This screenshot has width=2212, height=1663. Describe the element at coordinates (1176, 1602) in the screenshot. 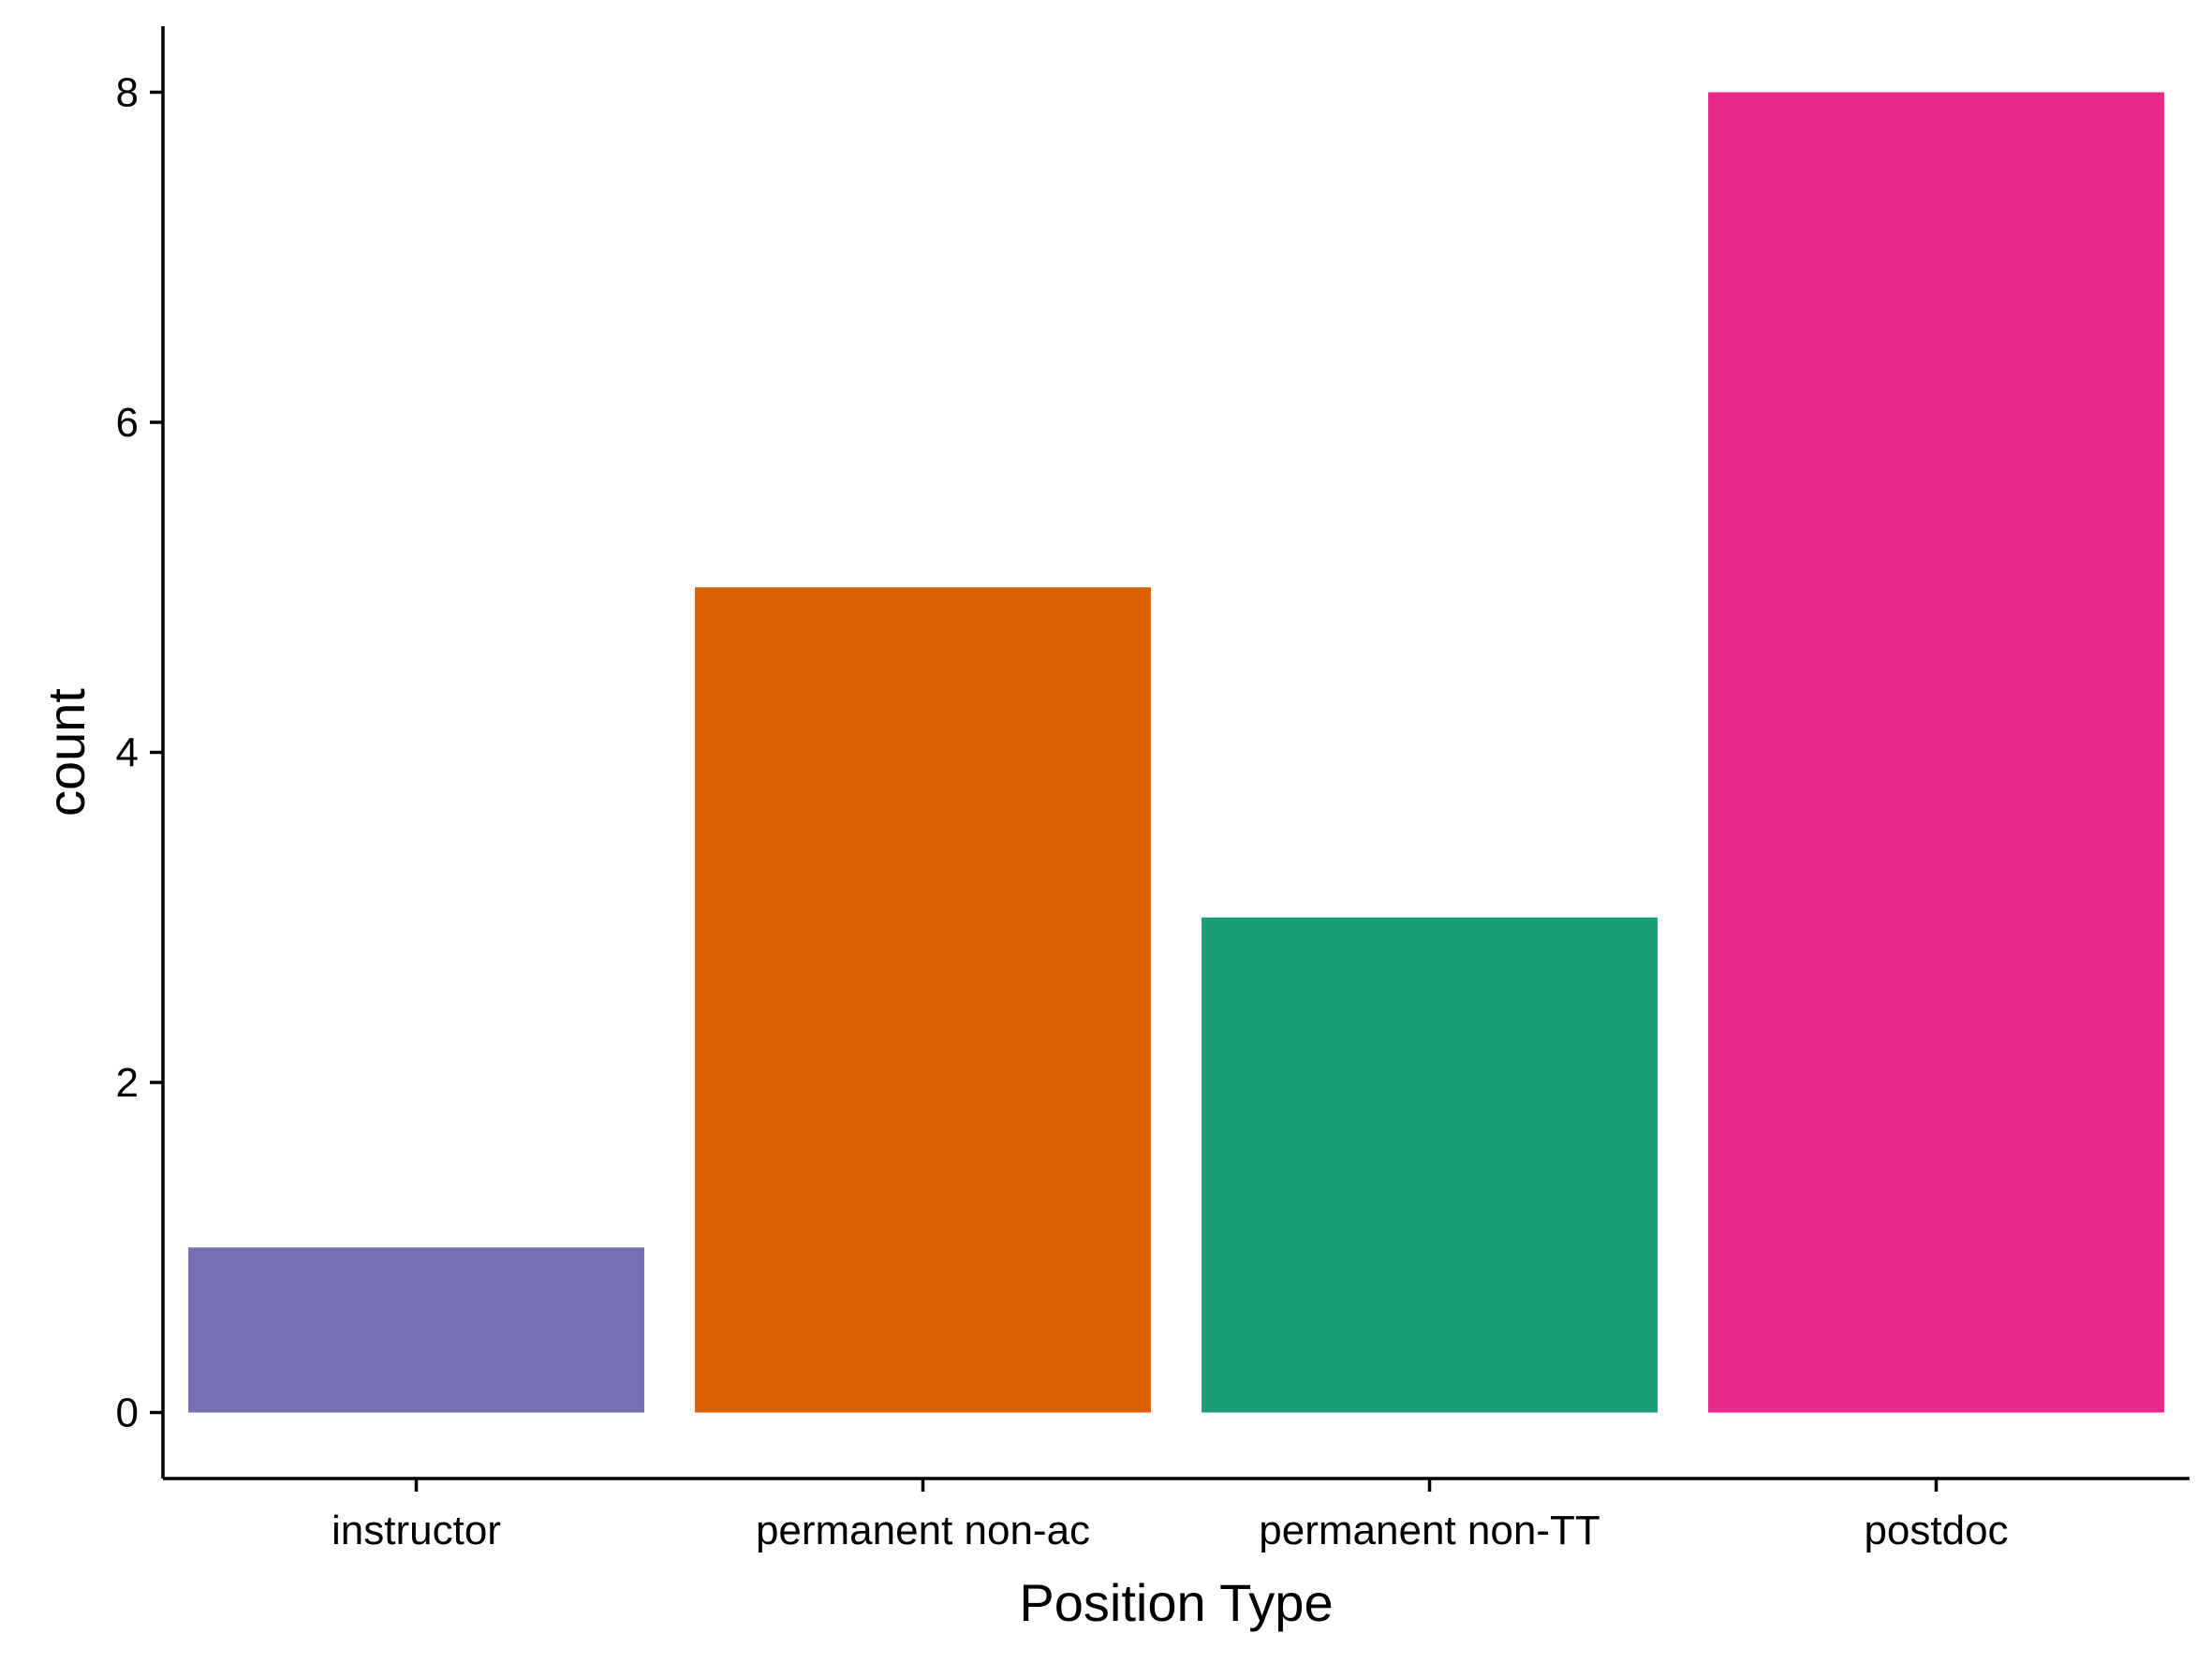

I see `x-axis-title: Position Type` at that location.